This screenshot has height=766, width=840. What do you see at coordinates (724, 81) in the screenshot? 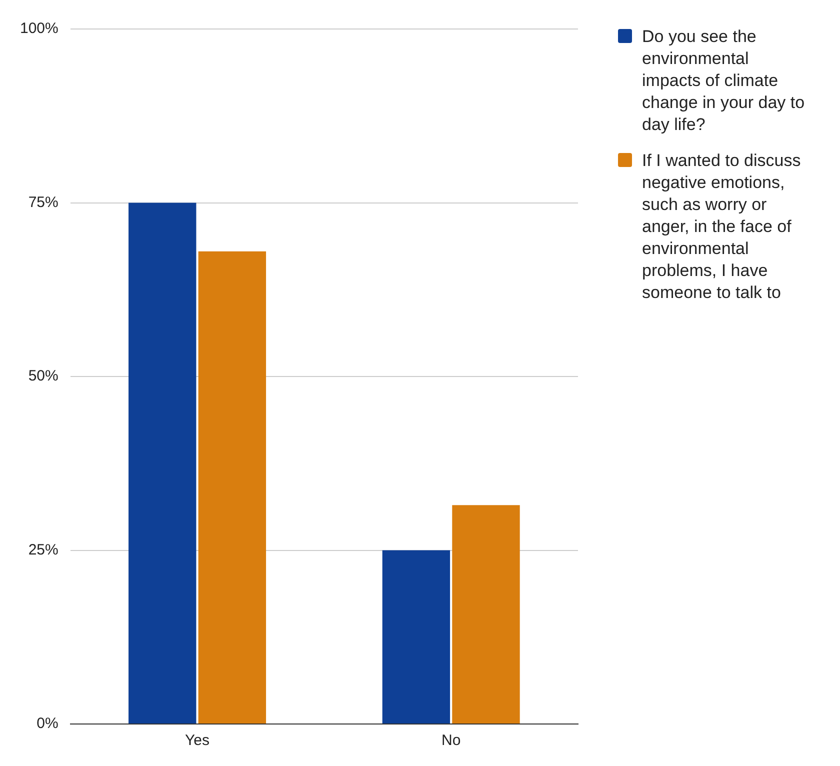
I see `legend-label: Do you see the environmental impacts of climate change in your day to day life?` at bounding box center [724, 81].